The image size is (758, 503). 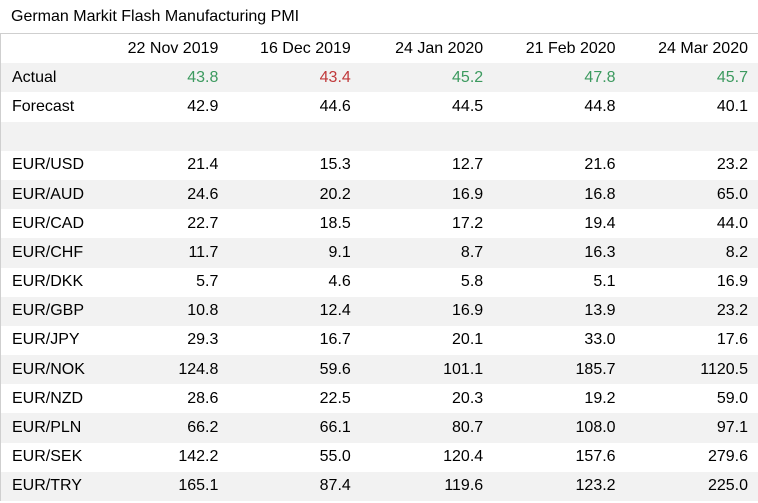 I want to click on header-cell-date: 22 Nov 2019, so click(x=173, y=48).